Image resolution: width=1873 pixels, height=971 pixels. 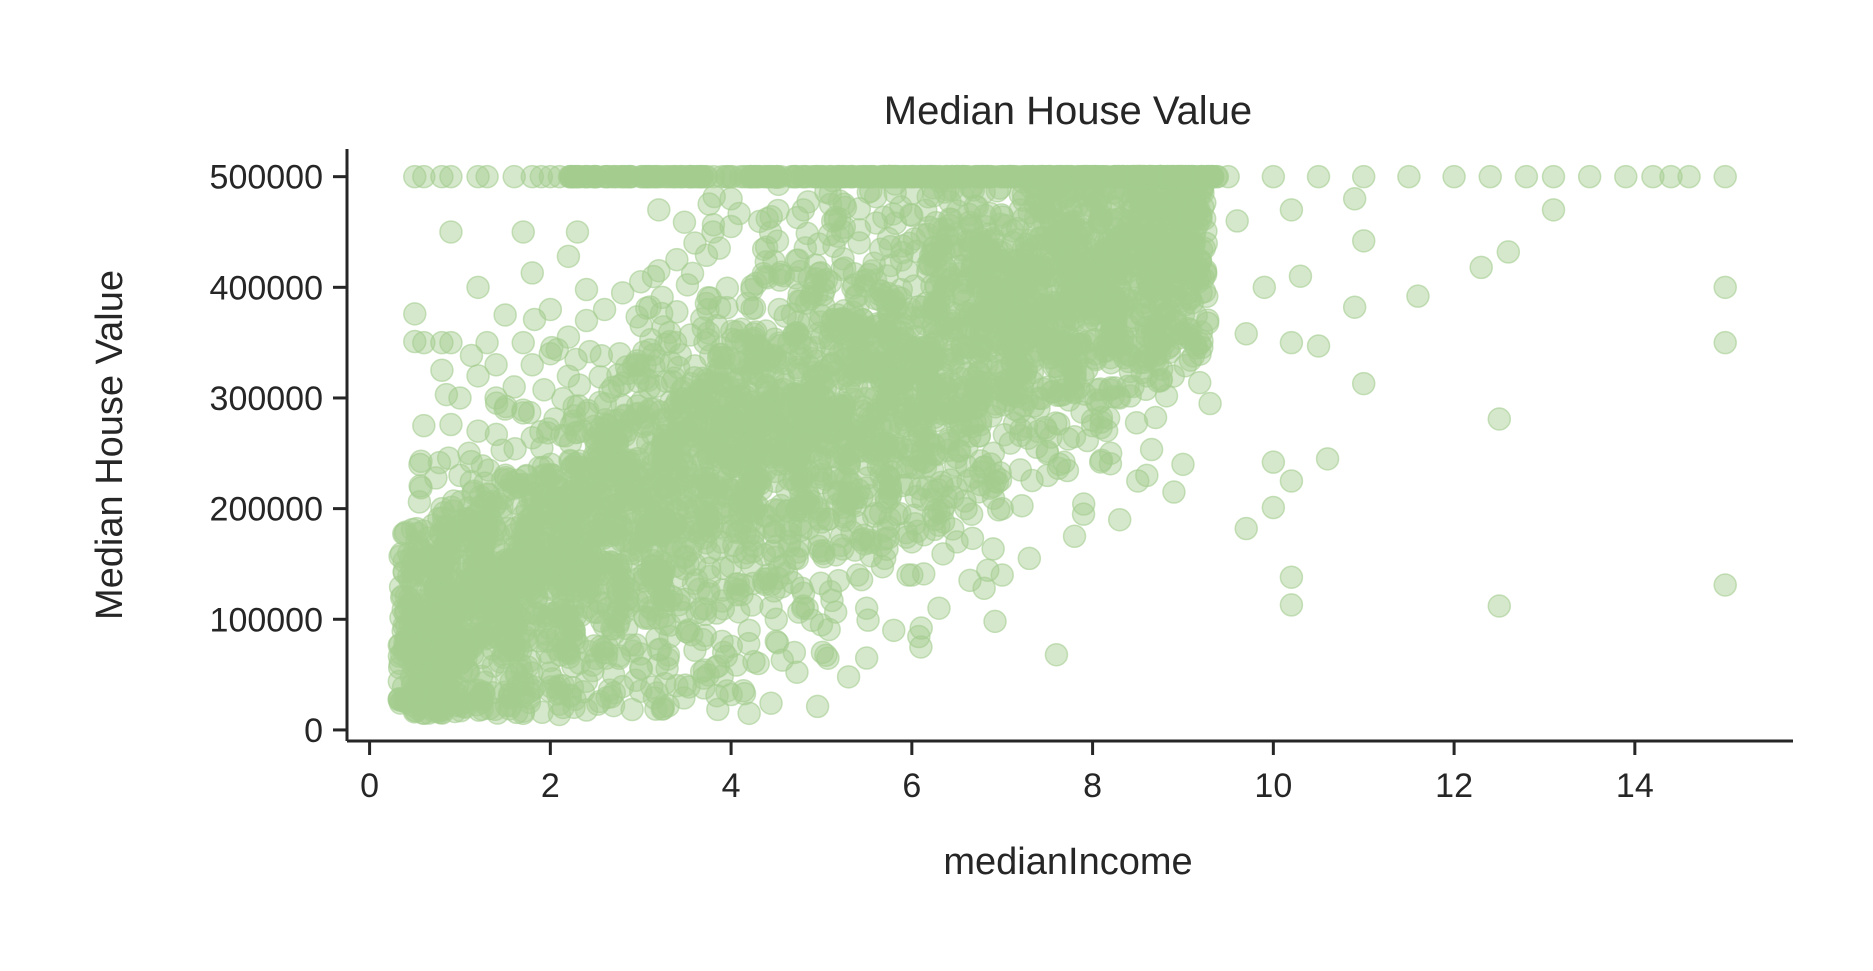 I want to click on x-tick-label: 6, so click(x=911, y=786).